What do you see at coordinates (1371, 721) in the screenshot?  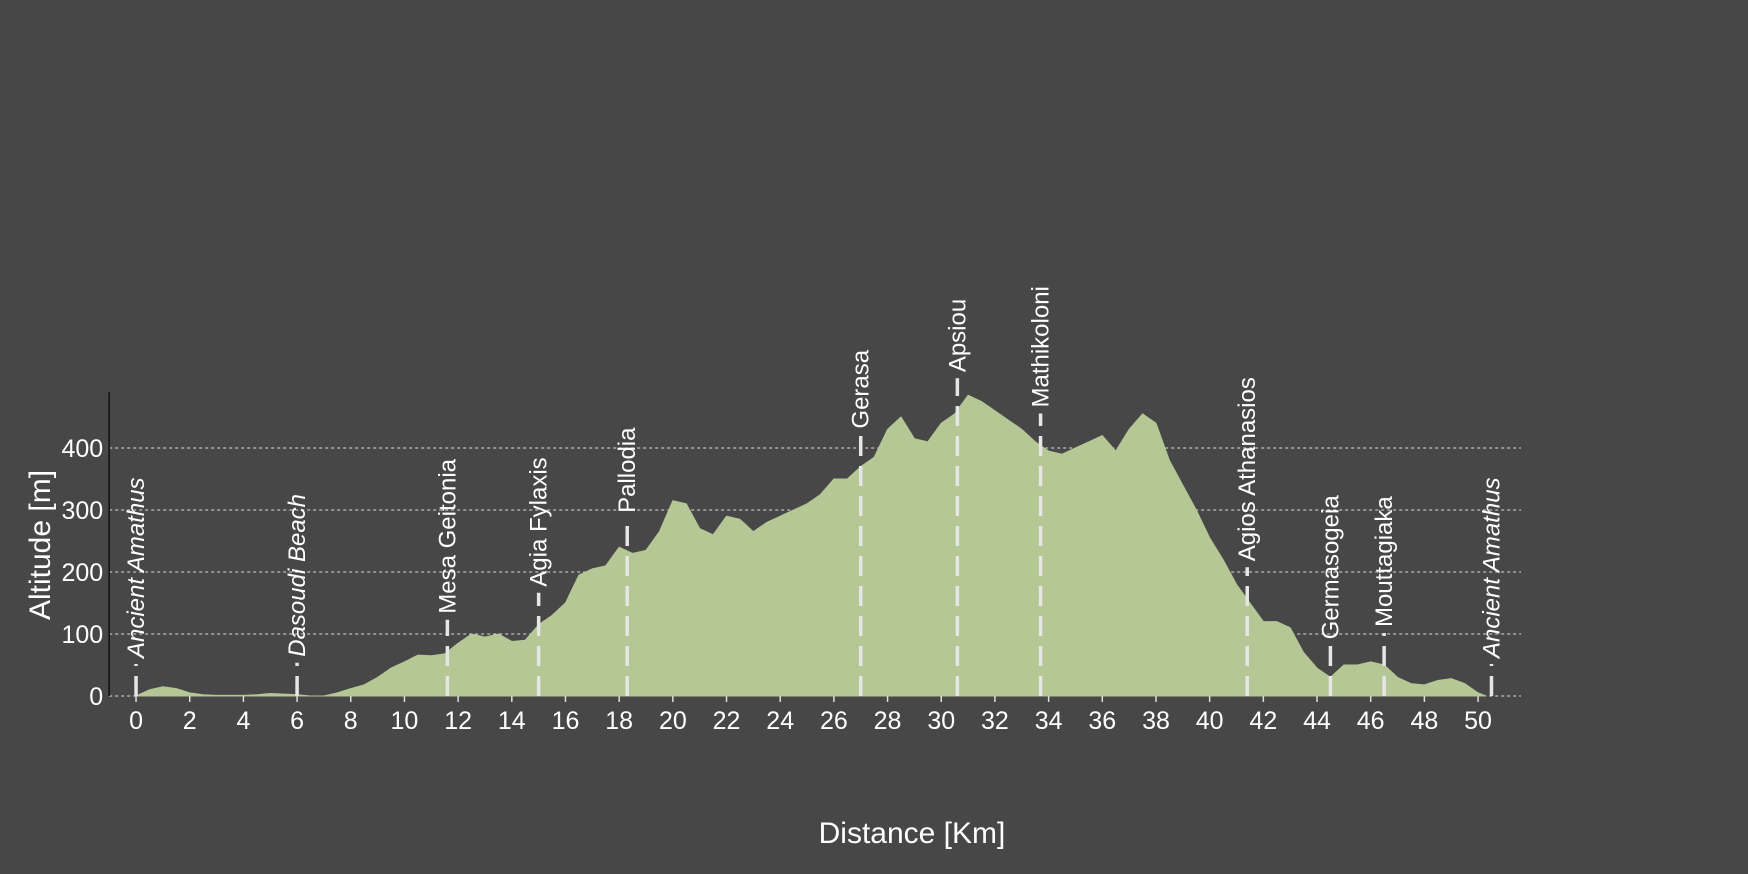 I see `x-tick-label: 46` at bounding box center [1371, 721].